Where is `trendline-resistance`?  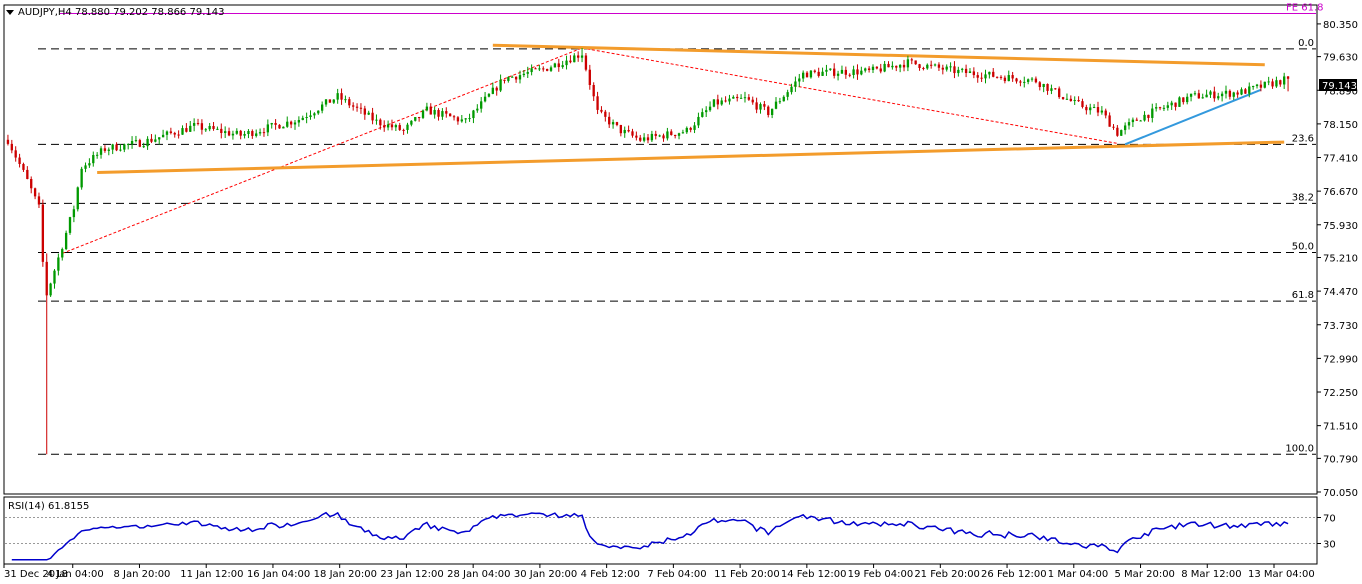 trendline-resistance is located at coordinates (878, 55).